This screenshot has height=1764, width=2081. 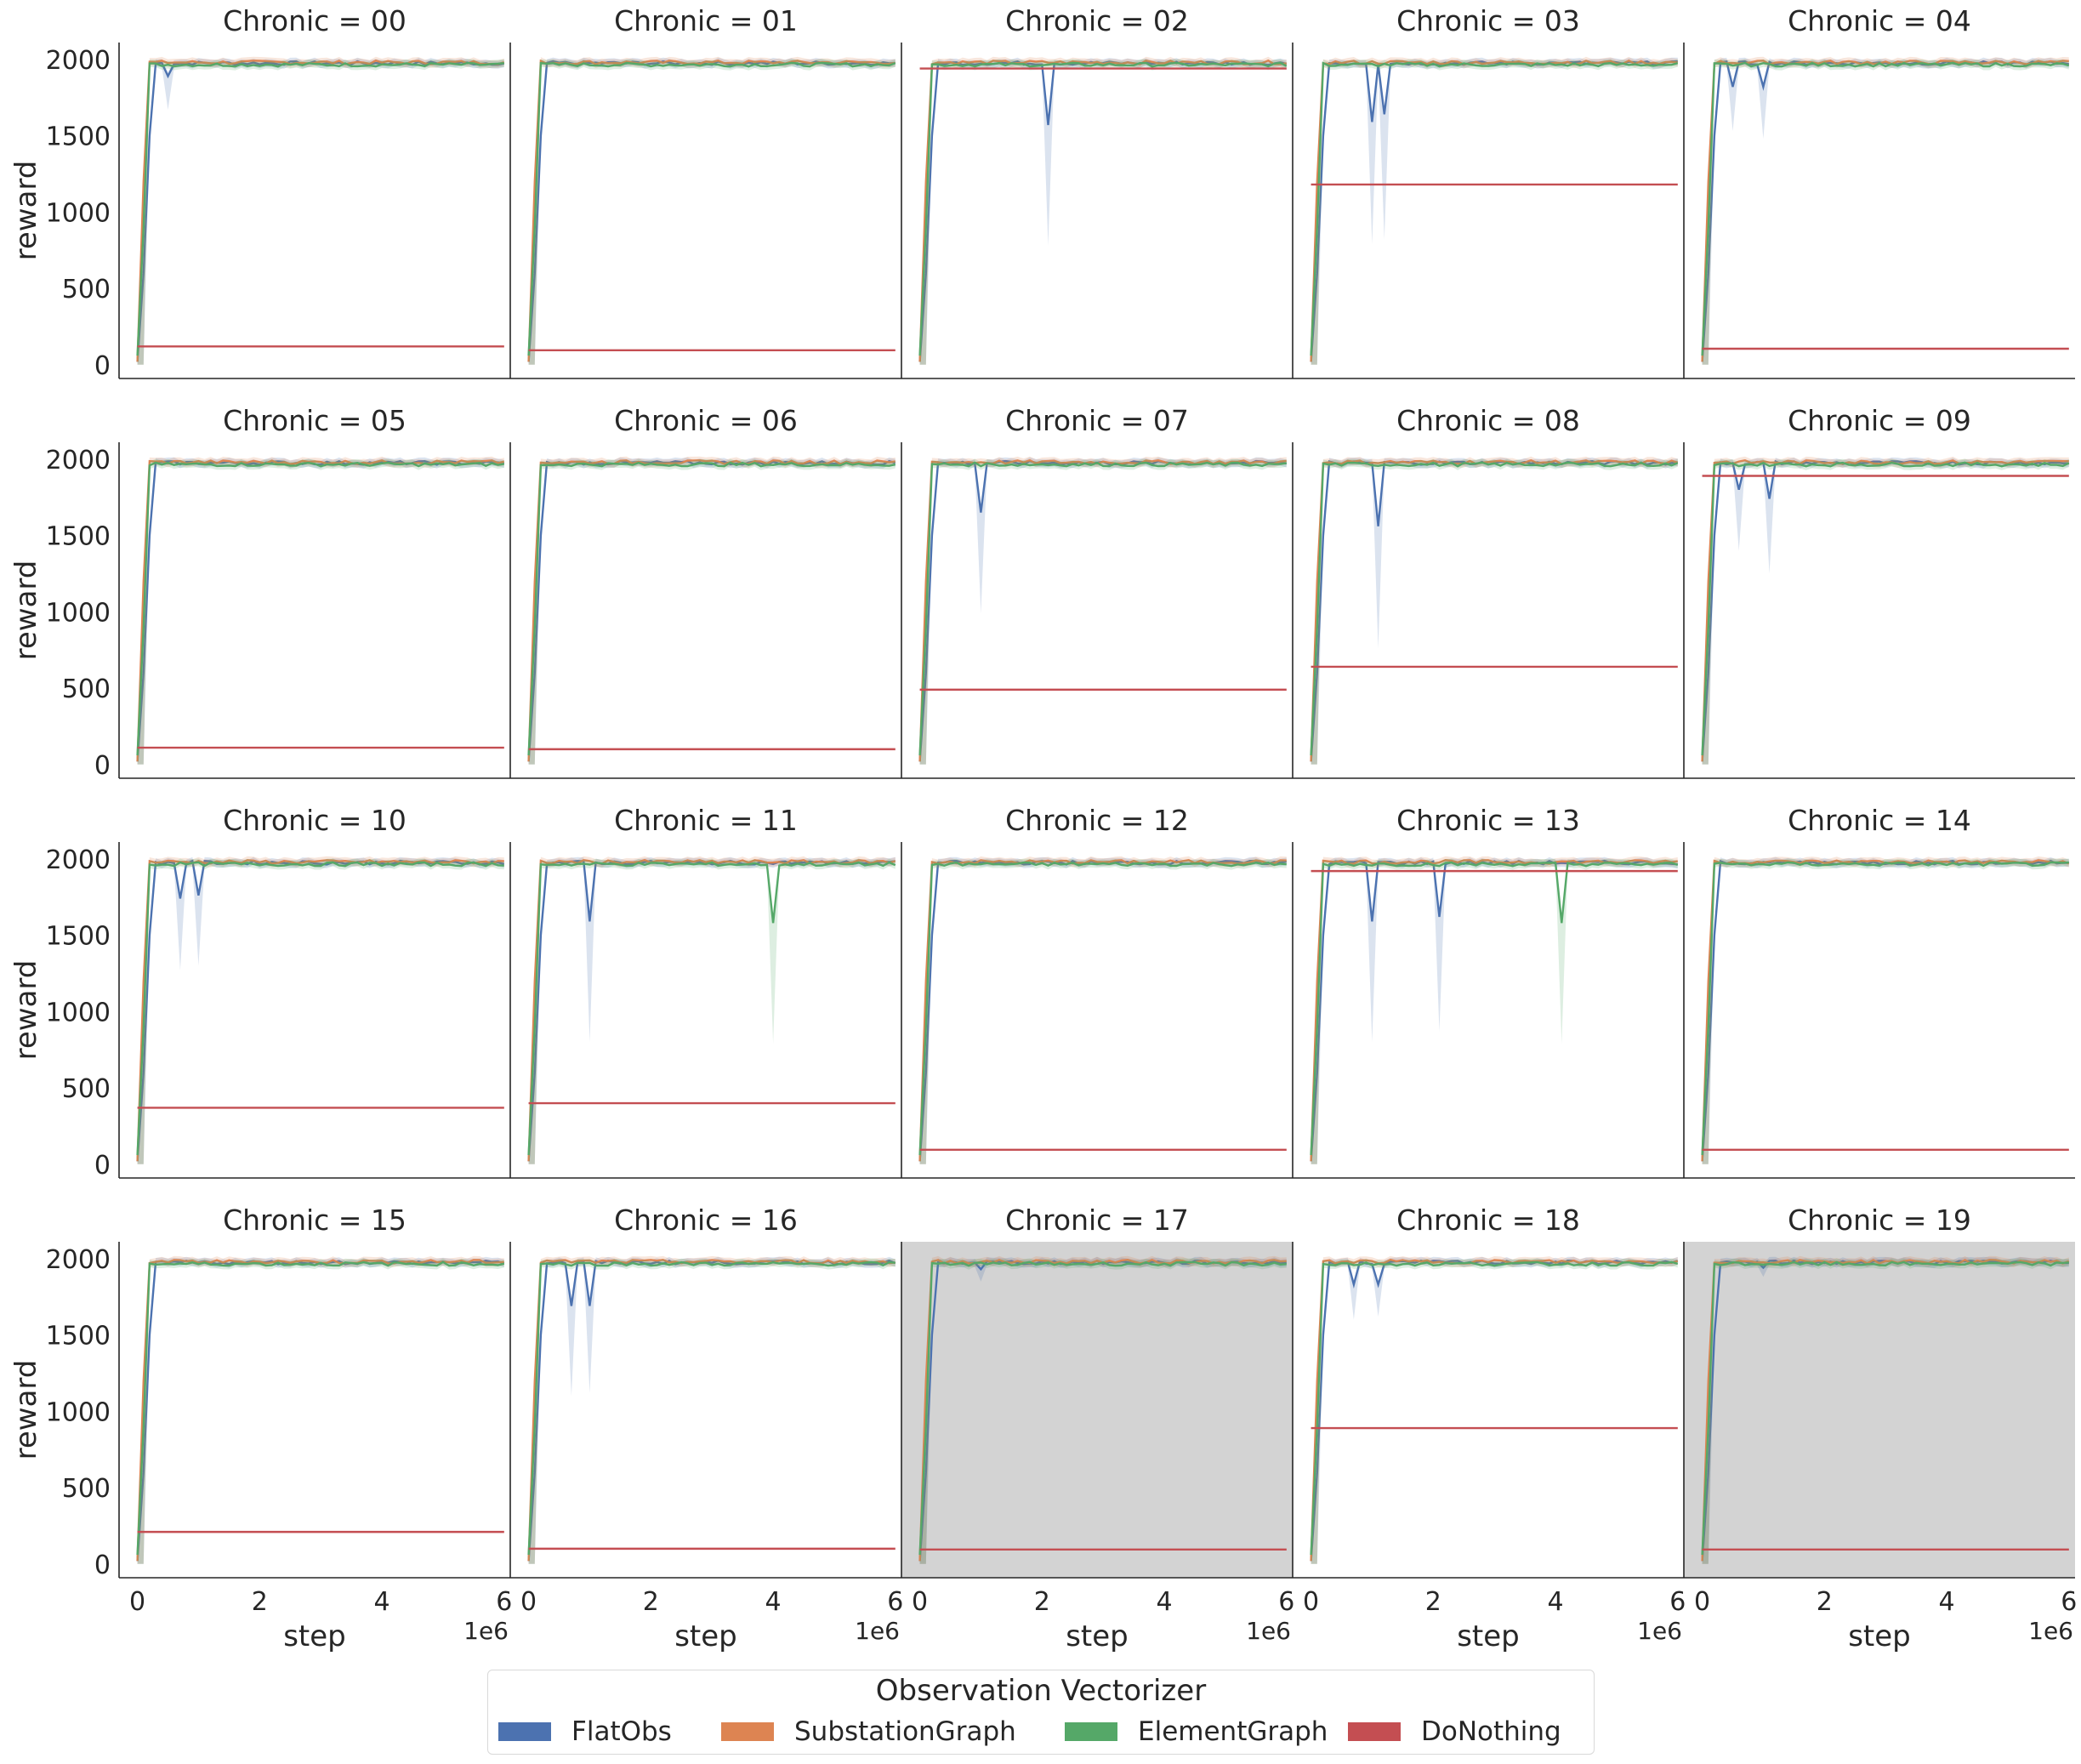 I want to click on facet-chronic-18: Chronic = 18 0 2 4 6 step 1e6, so click(x=1489, y=1428).